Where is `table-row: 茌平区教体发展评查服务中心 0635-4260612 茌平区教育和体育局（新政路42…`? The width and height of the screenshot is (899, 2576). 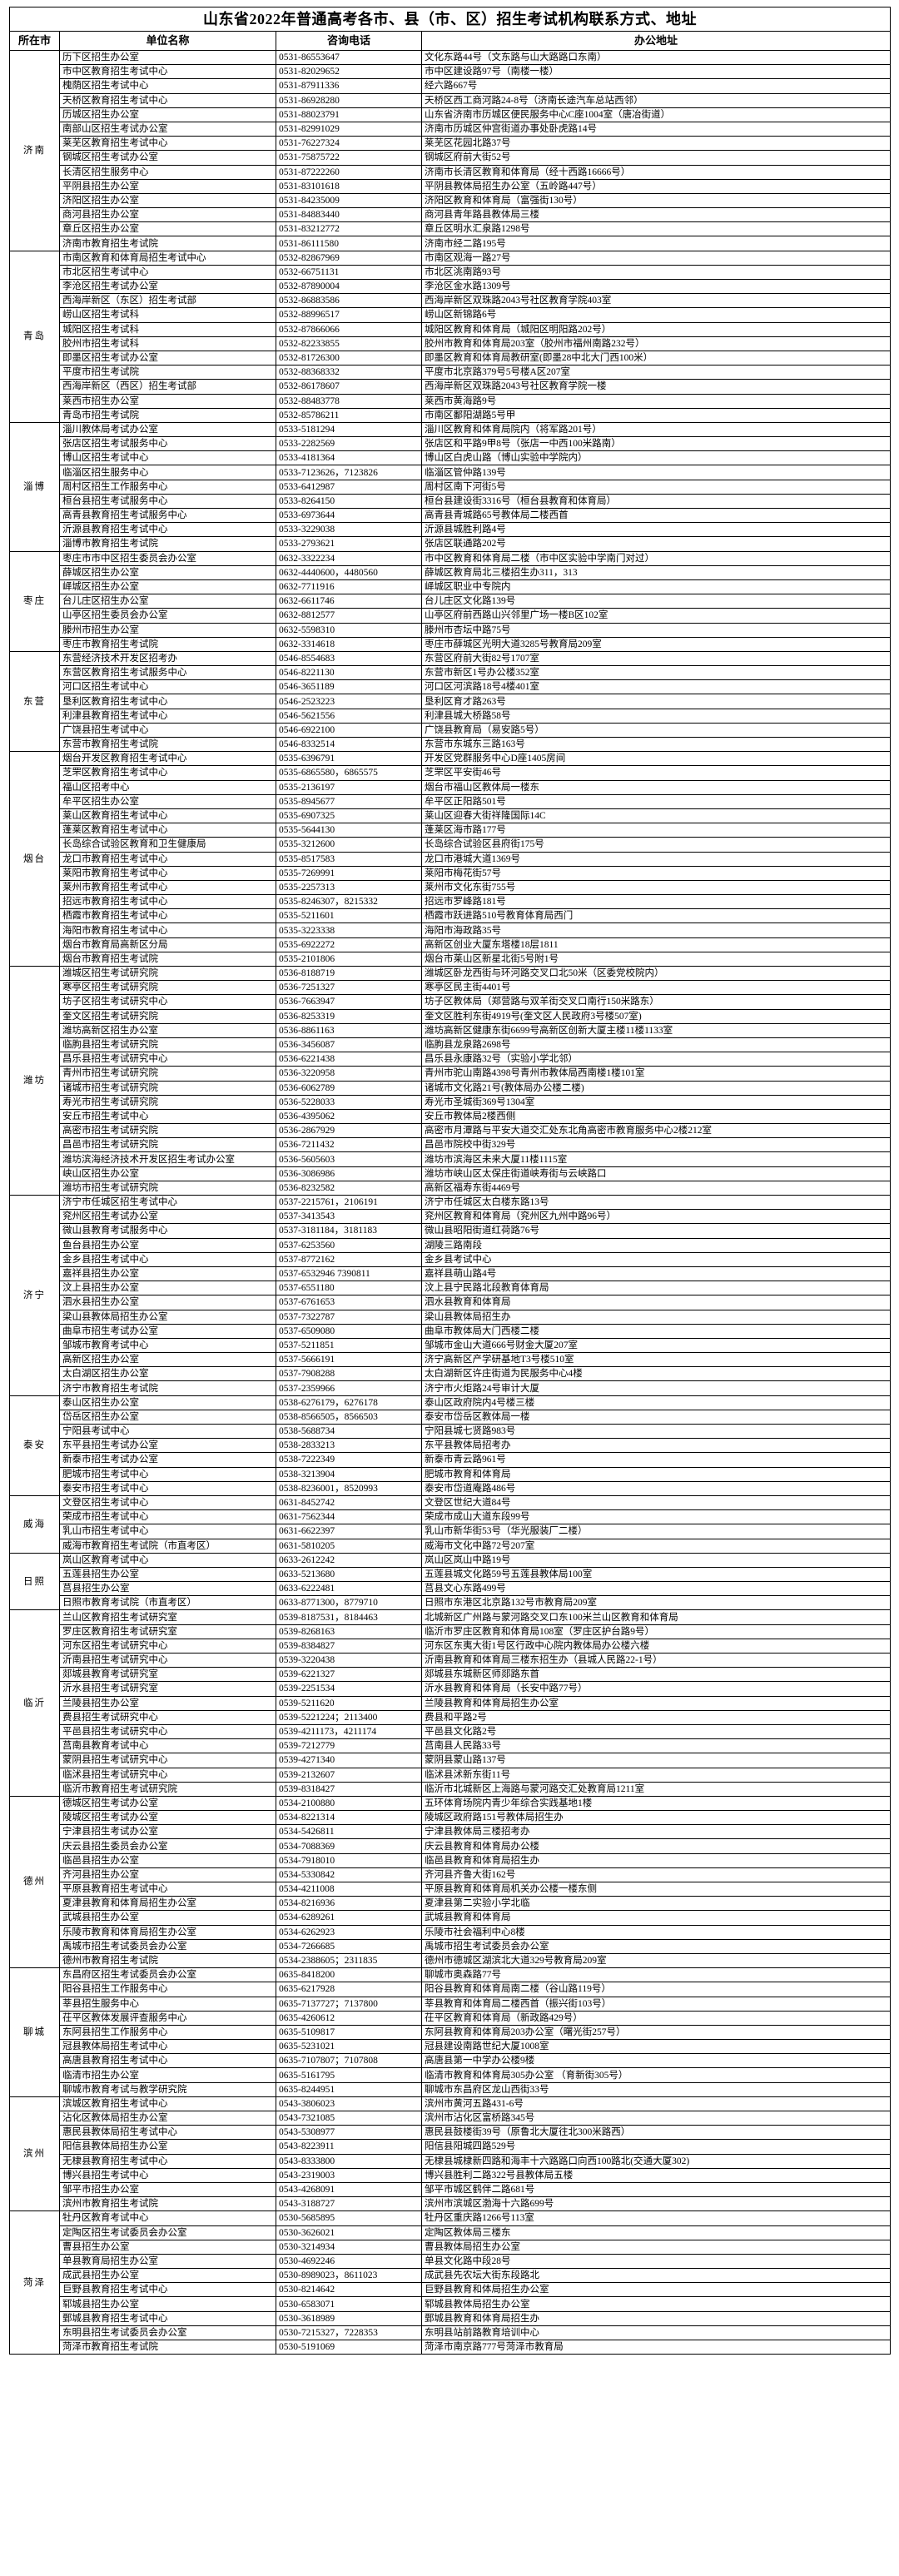
table-row: 茌平区教体发展评查服务中心 0635-4260612 茌平区教育和体育局（新政路42… is located at coordinates (451, 2018).